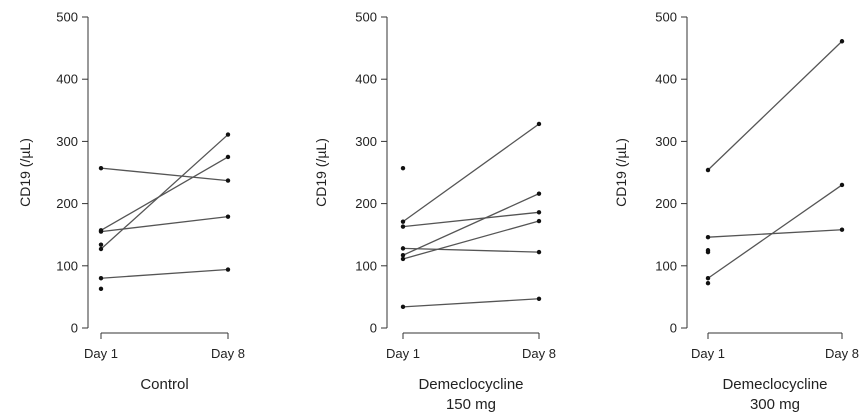 Image resolution: width=864 pixels, height=419 pixels. I want to click on x-axis-title: Control, so click(164, 384).